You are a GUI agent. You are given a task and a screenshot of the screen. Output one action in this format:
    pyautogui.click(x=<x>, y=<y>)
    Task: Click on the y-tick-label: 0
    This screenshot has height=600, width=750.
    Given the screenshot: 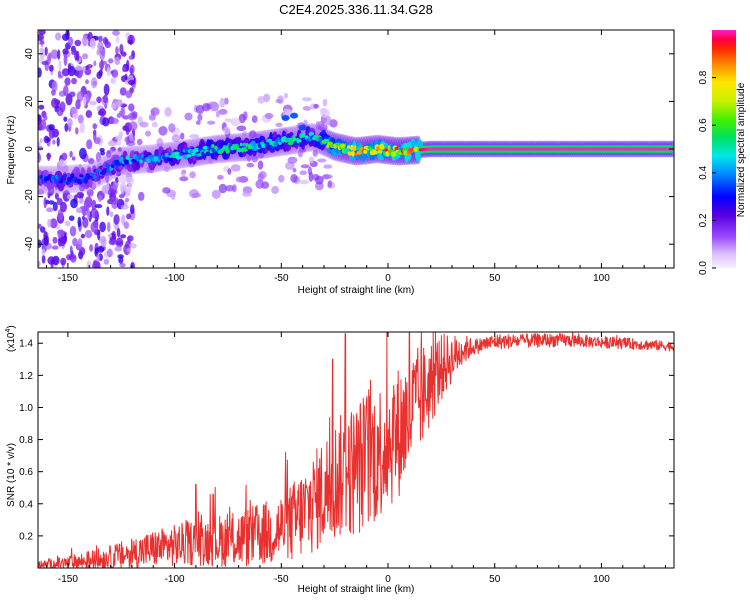 What is the action you would take?
    pyautogui.click(x=29, y=149)
    